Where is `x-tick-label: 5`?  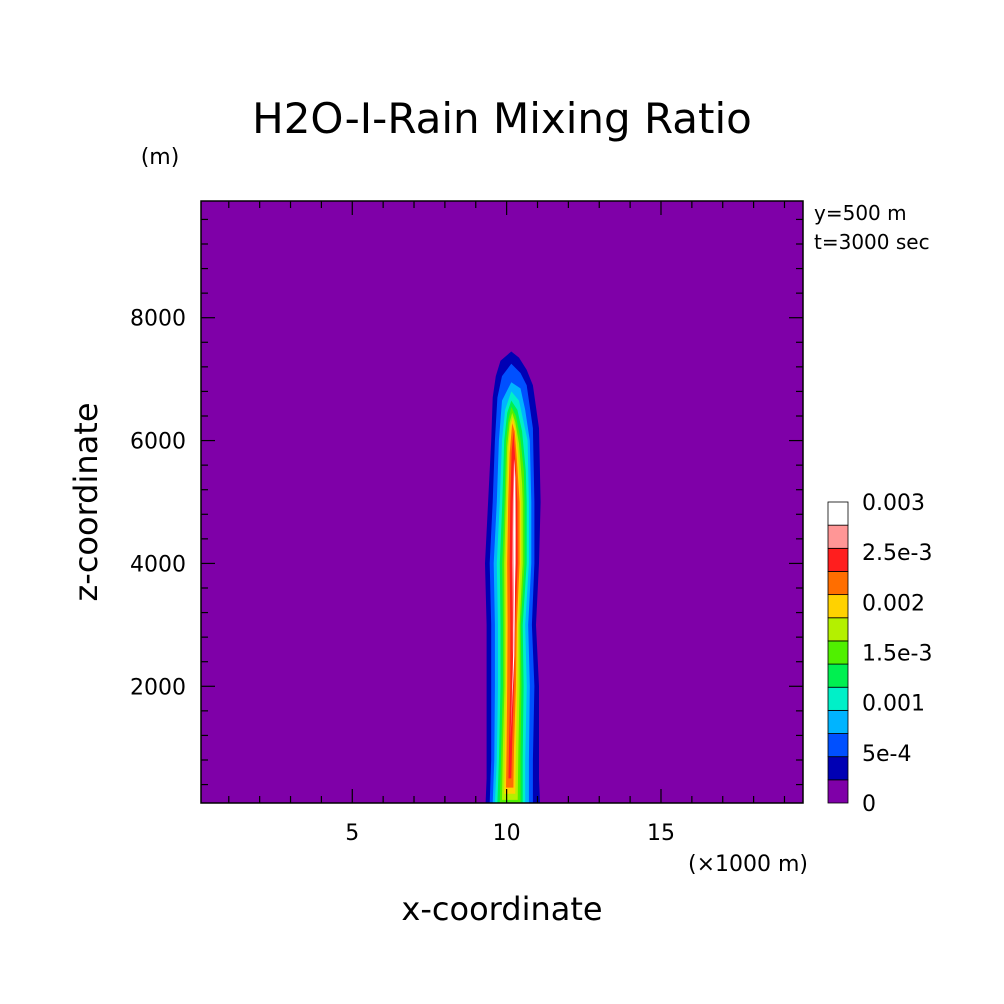 x-tick-label: 5 is located at coordinates (352, 833).